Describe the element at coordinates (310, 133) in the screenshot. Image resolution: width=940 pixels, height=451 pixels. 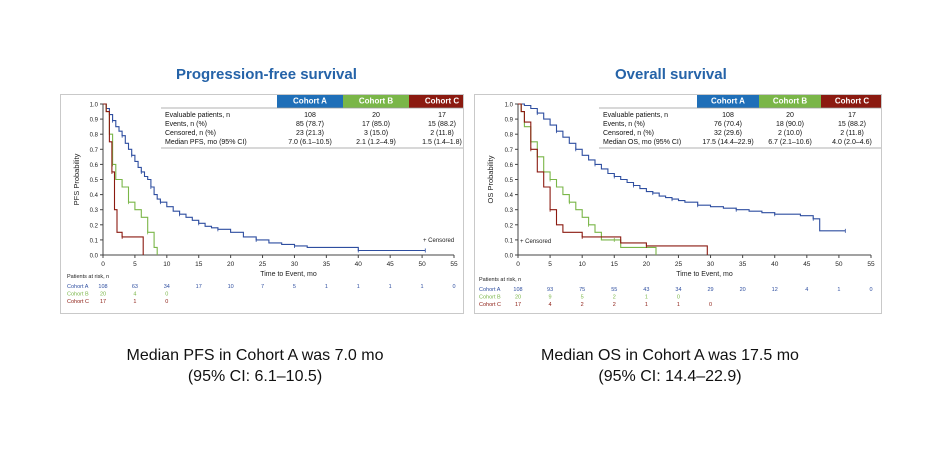
I see `pfs-table-cell: 23 (21.3)` at that location.